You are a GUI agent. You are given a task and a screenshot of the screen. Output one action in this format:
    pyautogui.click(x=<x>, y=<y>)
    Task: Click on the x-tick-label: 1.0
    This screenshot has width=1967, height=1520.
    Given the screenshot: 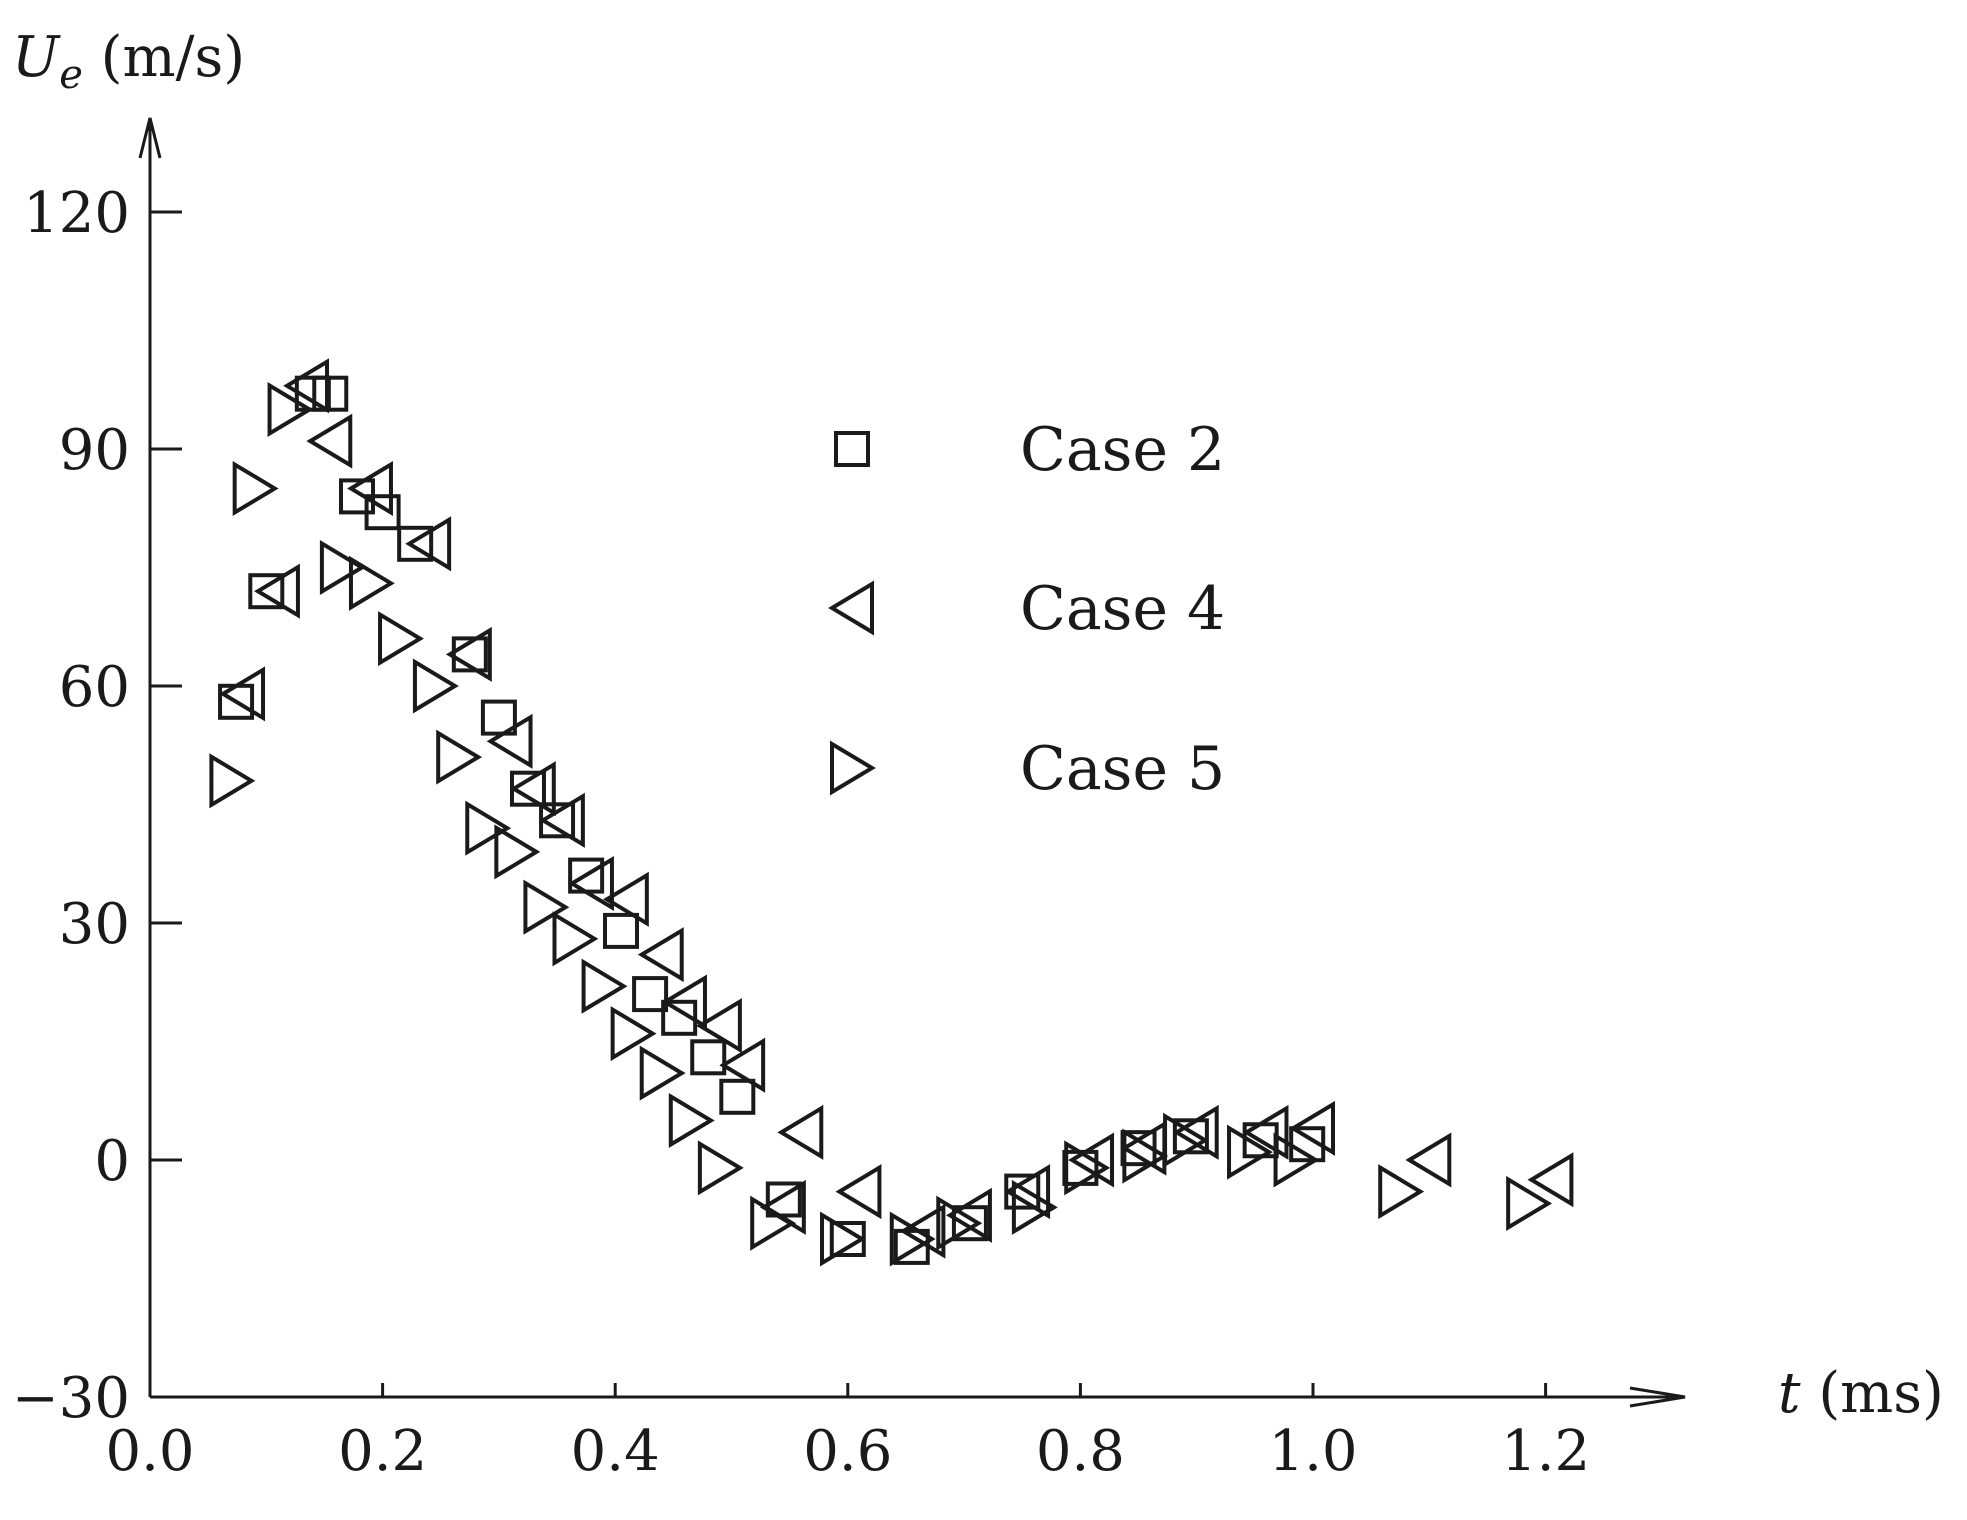 What is the action you would take?
    pyautogui.click(x=1312, y=1451)
    